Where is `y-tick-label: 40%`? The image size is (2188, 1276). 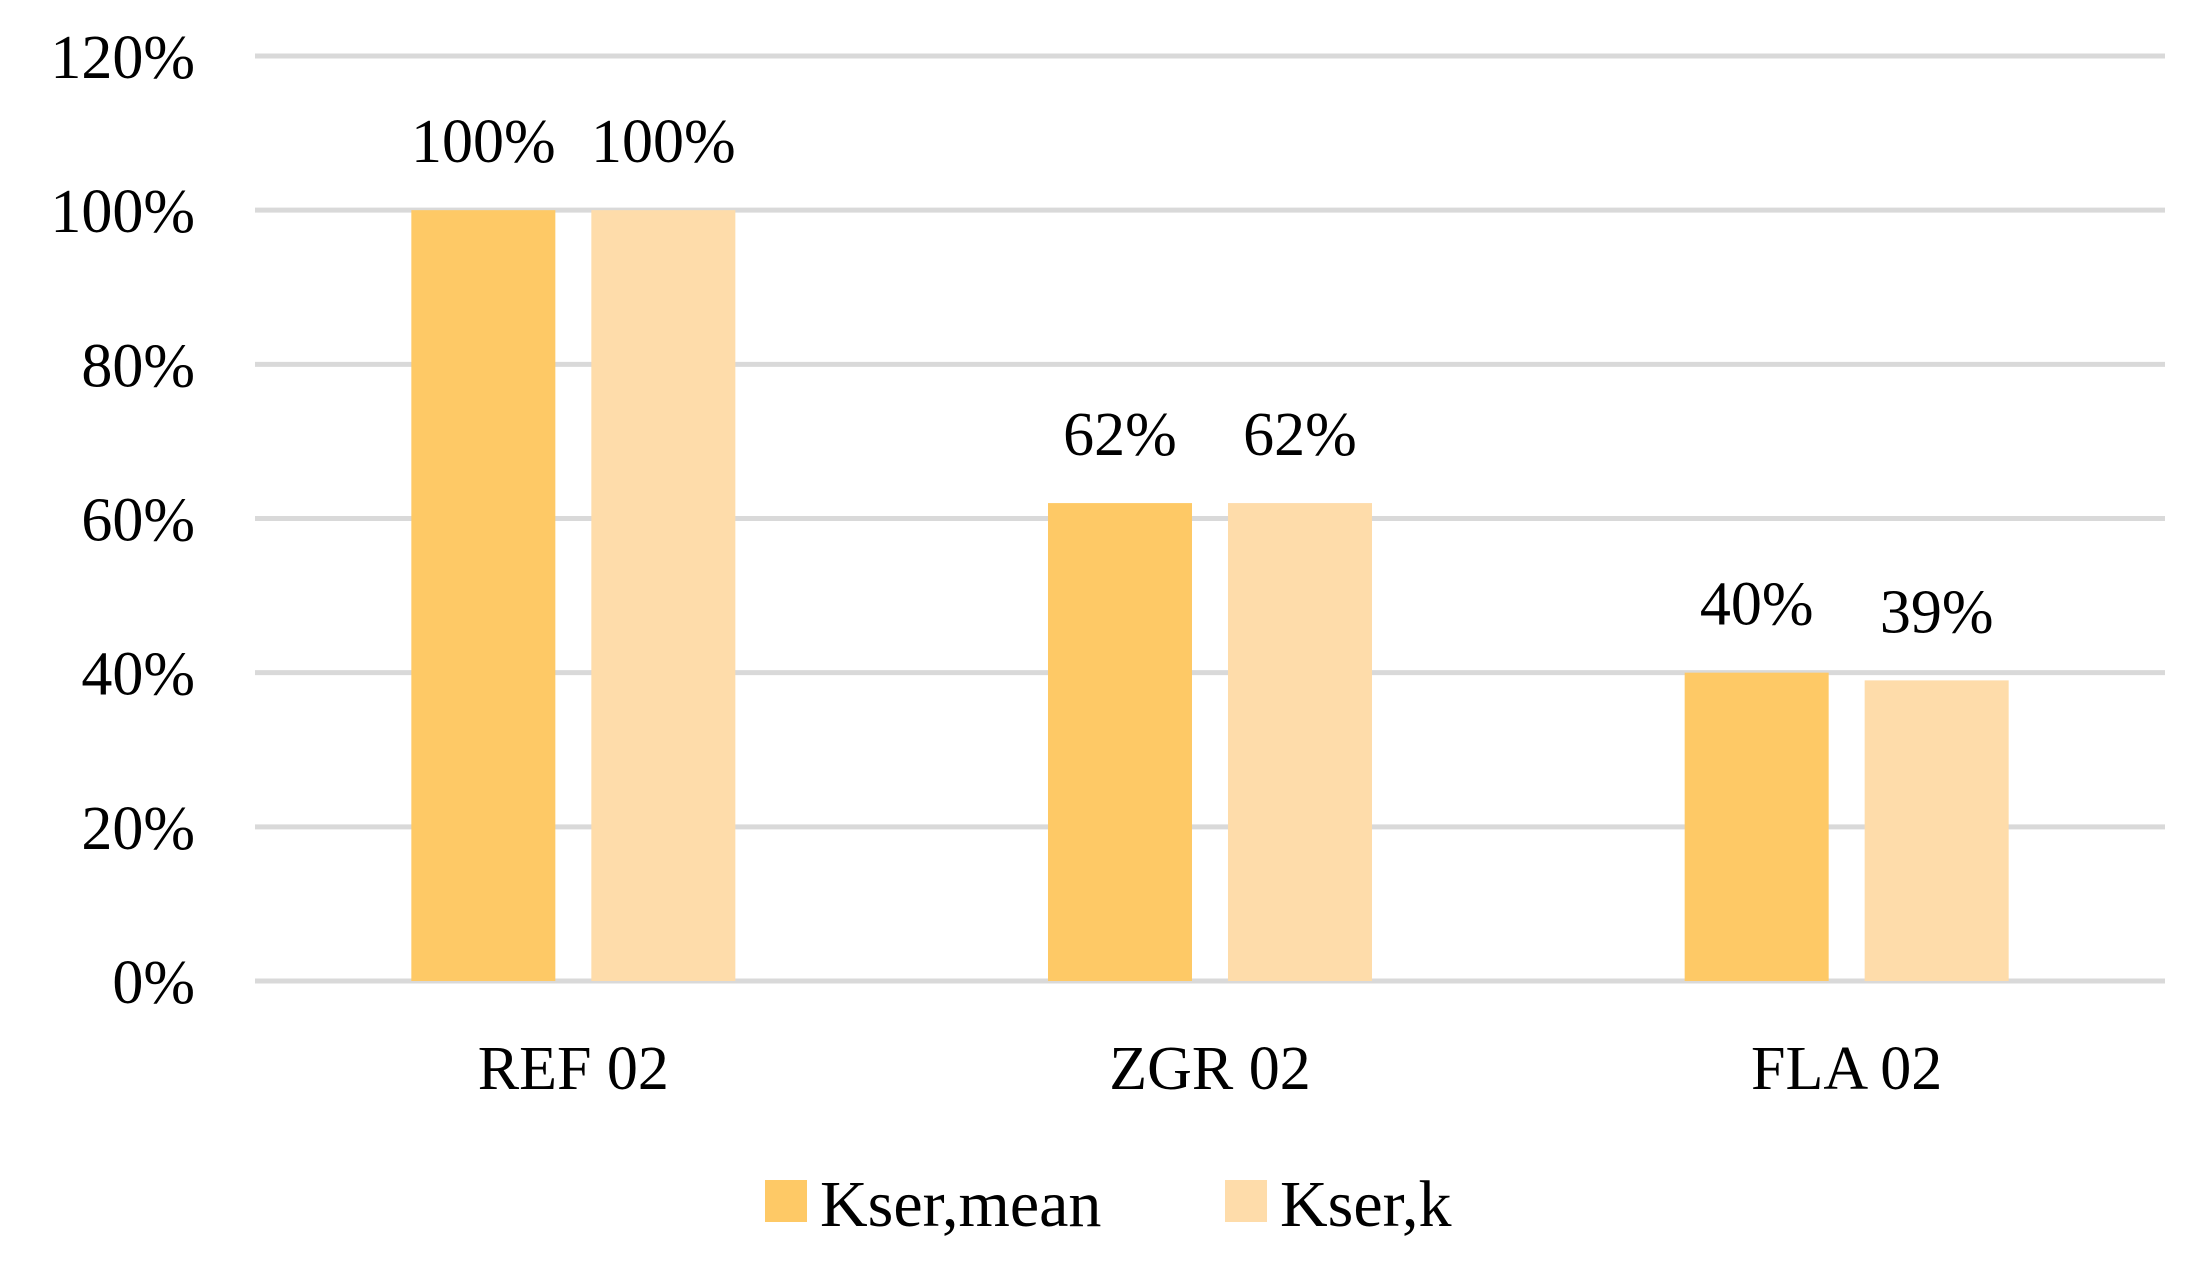
y-tick-label: 40% is located at coordinates (138, 675).